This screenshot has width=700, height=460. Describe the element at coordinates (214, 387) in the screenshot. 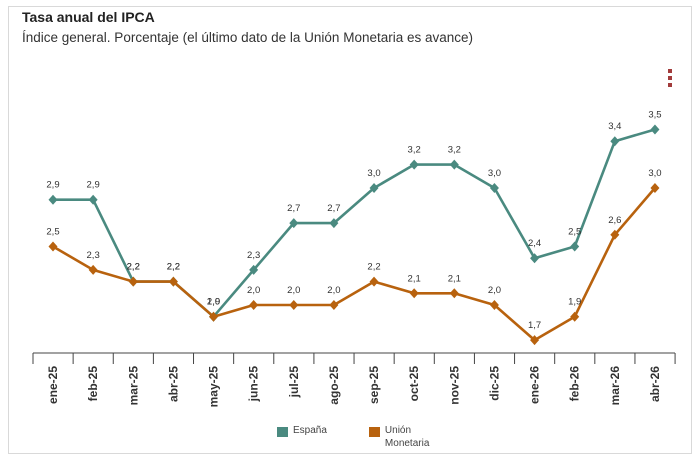

I see `x-tick-label: may-25` at that location.